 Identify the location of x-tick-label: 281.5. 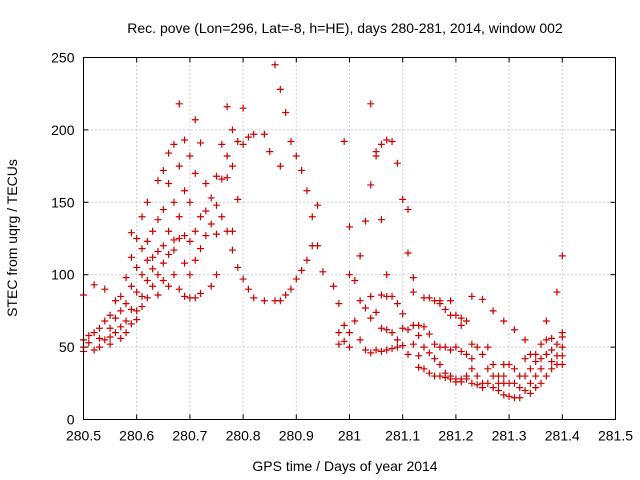
(615, 436).